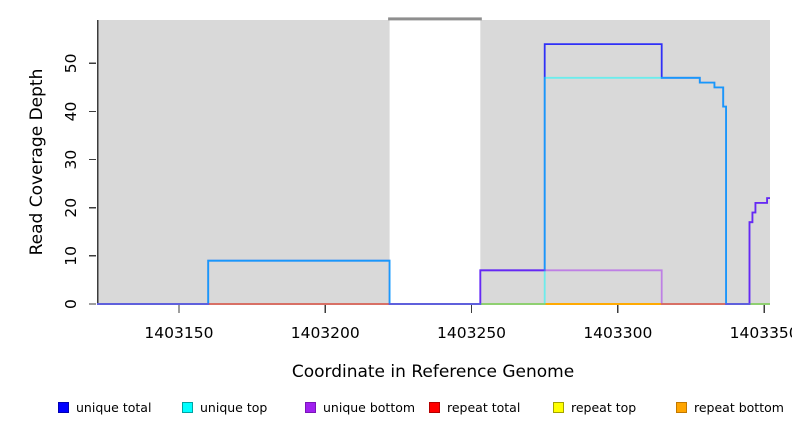  What do you see at coordinates (435, 19) in the screenshot?
I see `gap-indicator-bar` at bounding box center [435, 19].